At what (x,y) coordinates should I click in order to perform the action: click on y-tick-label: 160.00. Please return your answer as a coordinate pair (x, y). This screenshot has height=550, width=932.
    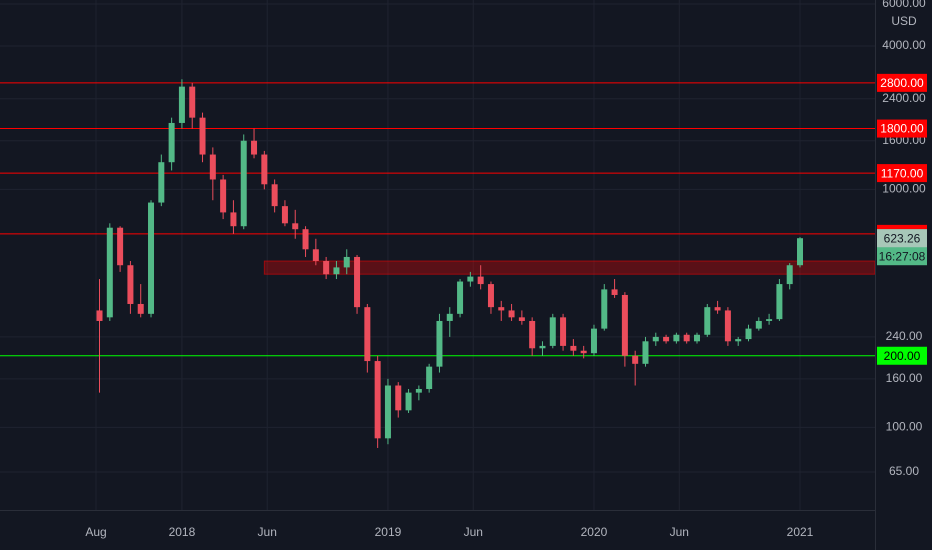
    Looking at the image, I should click on (904, 378).